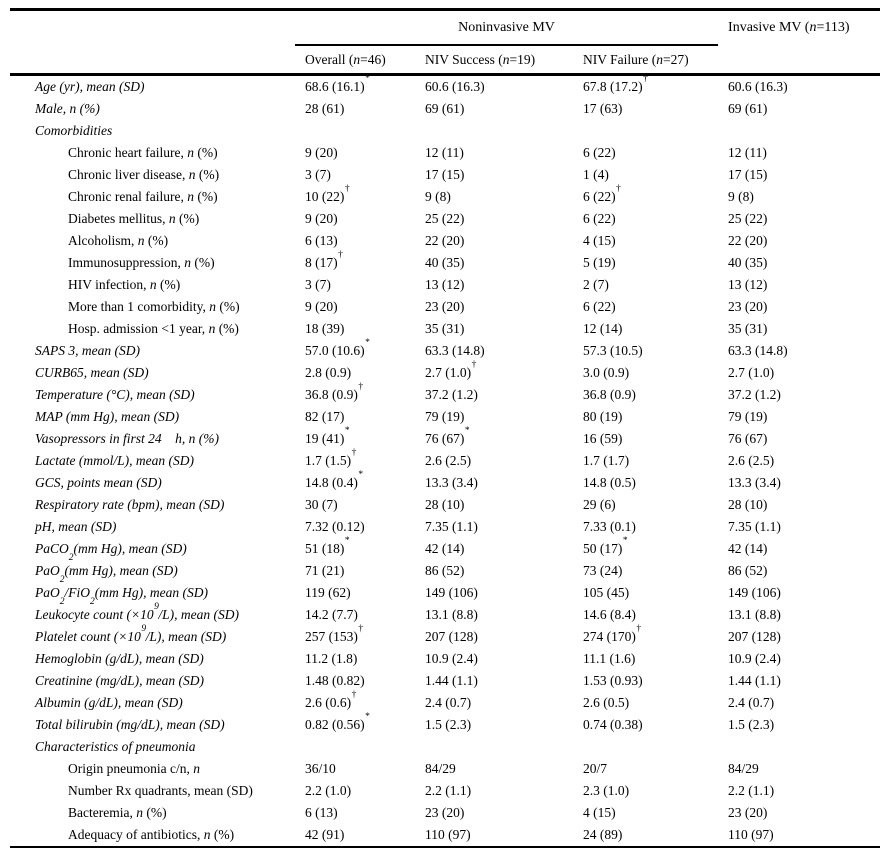  Describe the element at coordinates (754, 526) in the screenshot. I see `cell-invasive-mv: 7.35 (1.1)` at that location.